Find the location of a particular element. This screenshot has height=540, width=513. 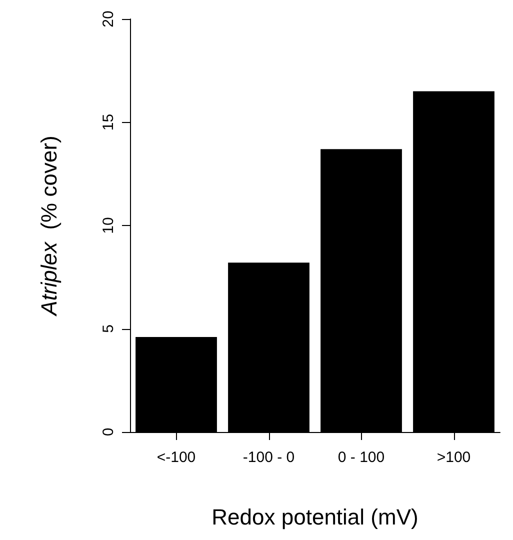

y-tick-label: 20 is located at coordinates (108, 19).